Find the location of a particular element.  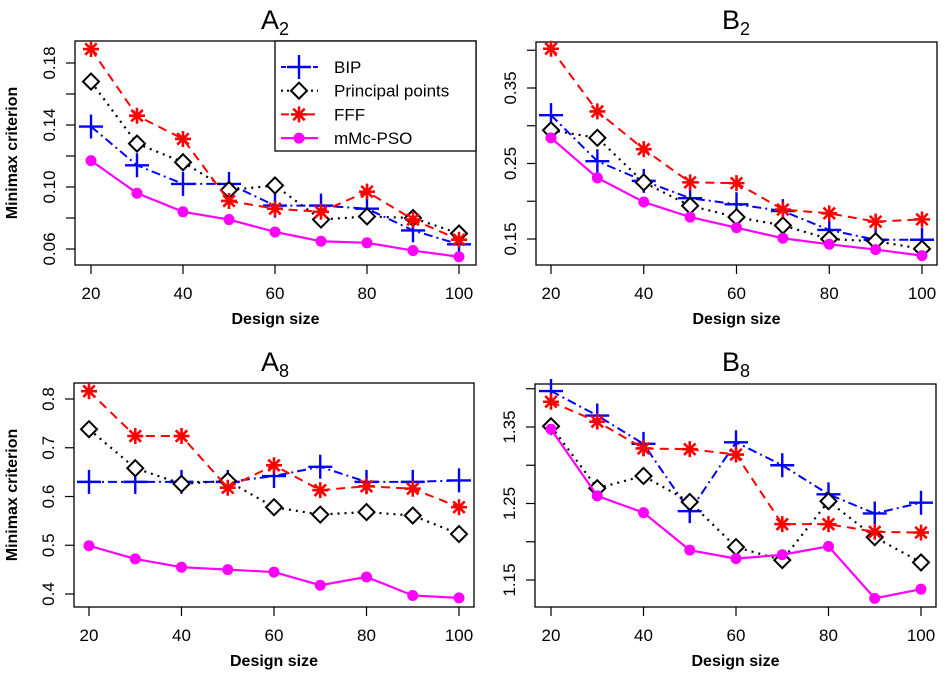

series-bip is located at coordinates (736, 452).